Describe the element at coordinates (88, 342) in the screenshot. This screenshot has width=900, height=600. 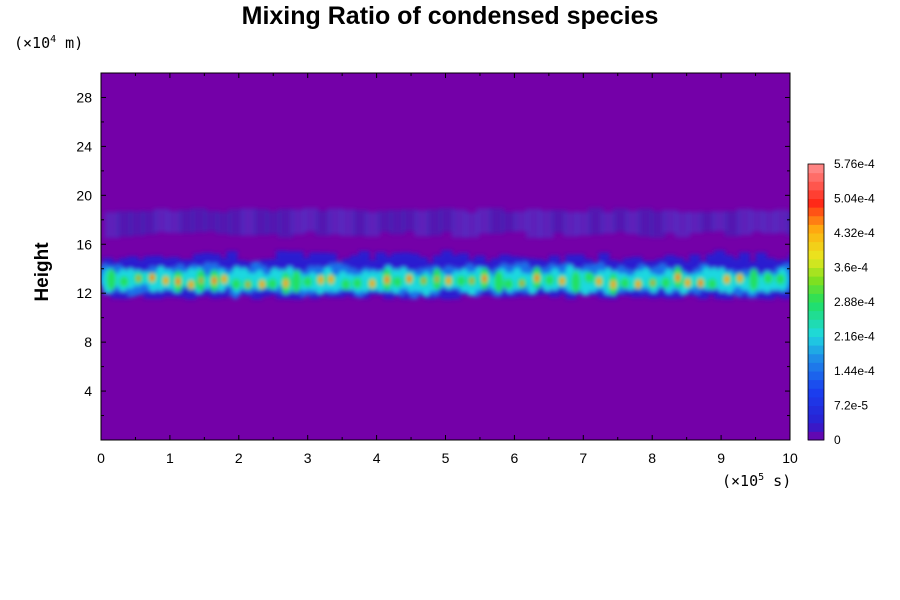
I see `y-tick-label: 8` at that location.